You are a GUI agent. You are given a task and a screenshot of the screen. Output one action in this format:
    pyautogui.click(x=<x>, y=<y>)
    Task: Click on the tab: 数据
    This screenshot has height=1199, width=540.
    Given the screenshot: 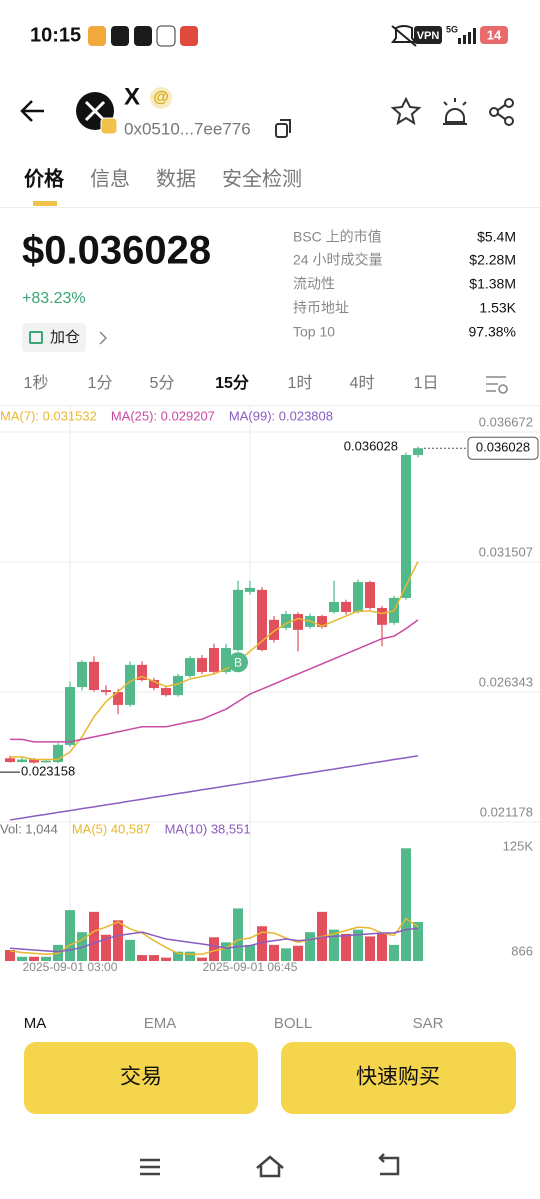 What is the action you would take?
    pyautogui.click(x=176, y=178)
    